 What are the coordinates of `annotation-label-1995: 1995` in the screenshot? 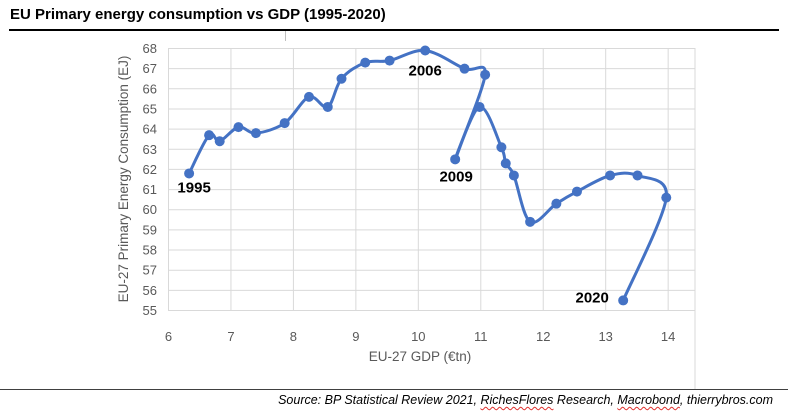 It's located at (193, 187).